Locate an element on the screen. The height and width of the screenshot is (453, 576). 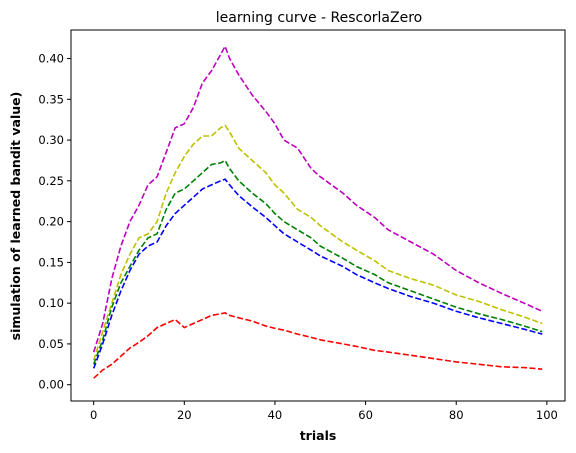
x-tick-label-2: 40 is located at coordinates (275, 415).